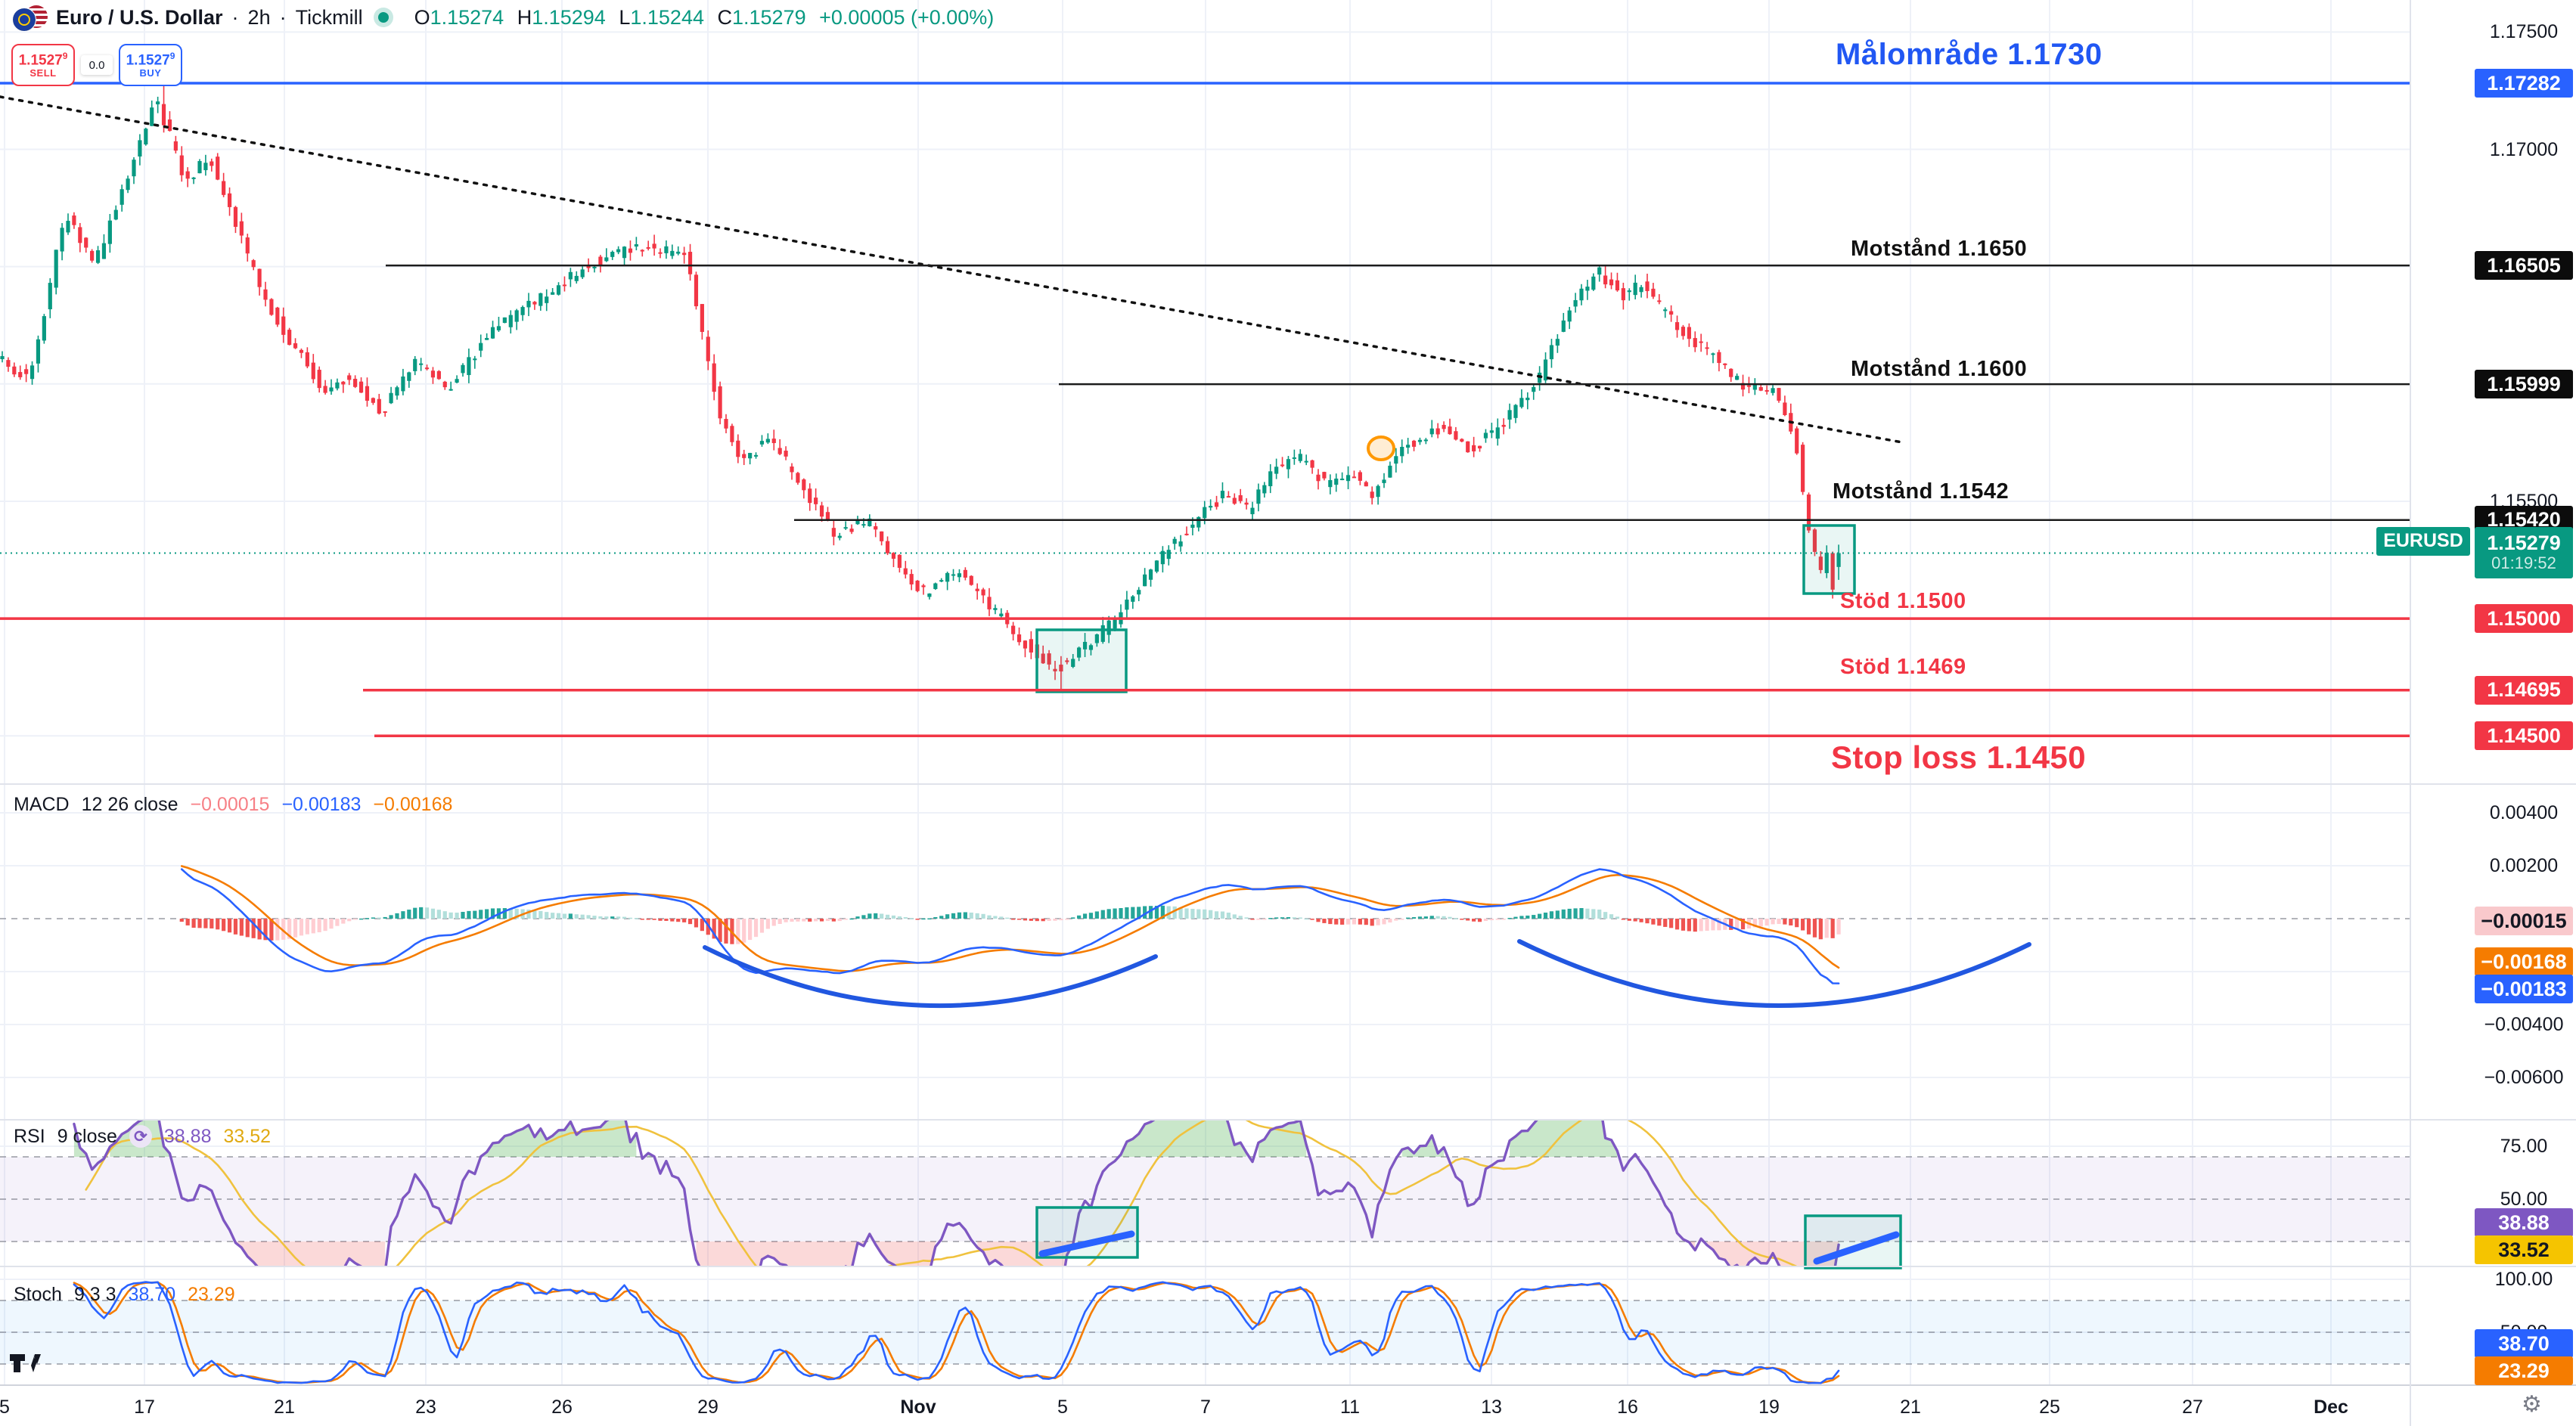  Describe the element at coordinates (230, 804) in the screenshot. I see `macd-hist-value: −0.00015` at that location.